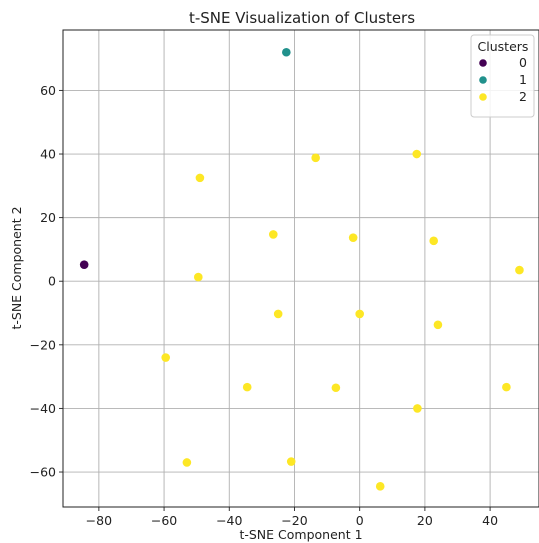  Describe the element at coordinates (300, 534) in the screenshot. I see `x-axis-label: t-SNE Component 1` at that location.